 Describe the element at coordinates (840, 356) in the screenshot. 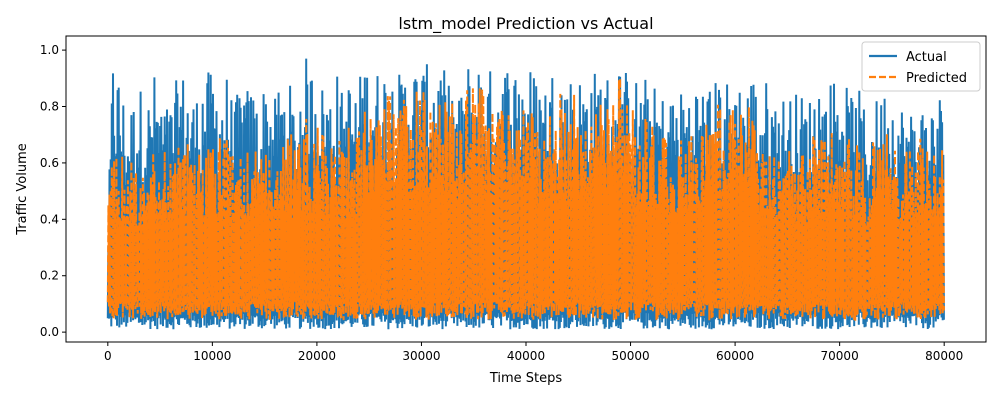

I see `x-tick-label: 70000` at that location.